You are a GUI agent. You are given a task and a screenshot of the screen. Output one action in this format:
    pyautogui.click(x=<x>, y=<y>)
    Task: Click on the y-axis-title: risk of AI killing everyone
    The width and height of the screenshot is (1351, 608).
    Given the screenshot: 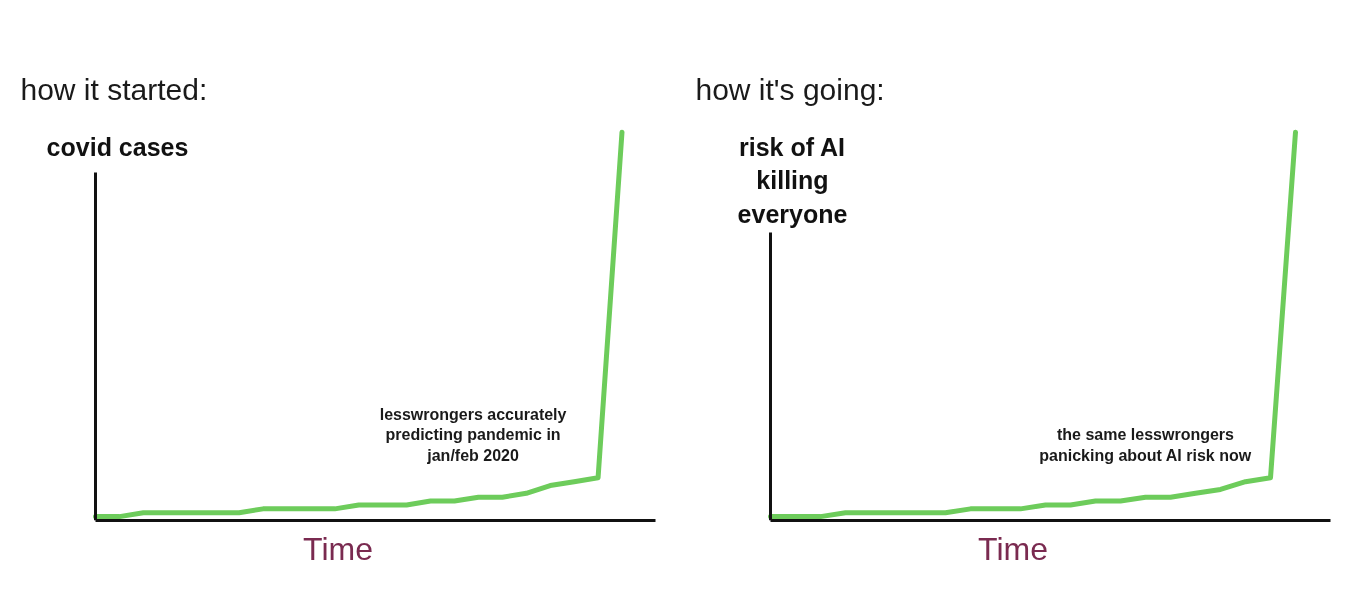 What is the action you would take?
    pyautogui.click(x=792, y=180)
    